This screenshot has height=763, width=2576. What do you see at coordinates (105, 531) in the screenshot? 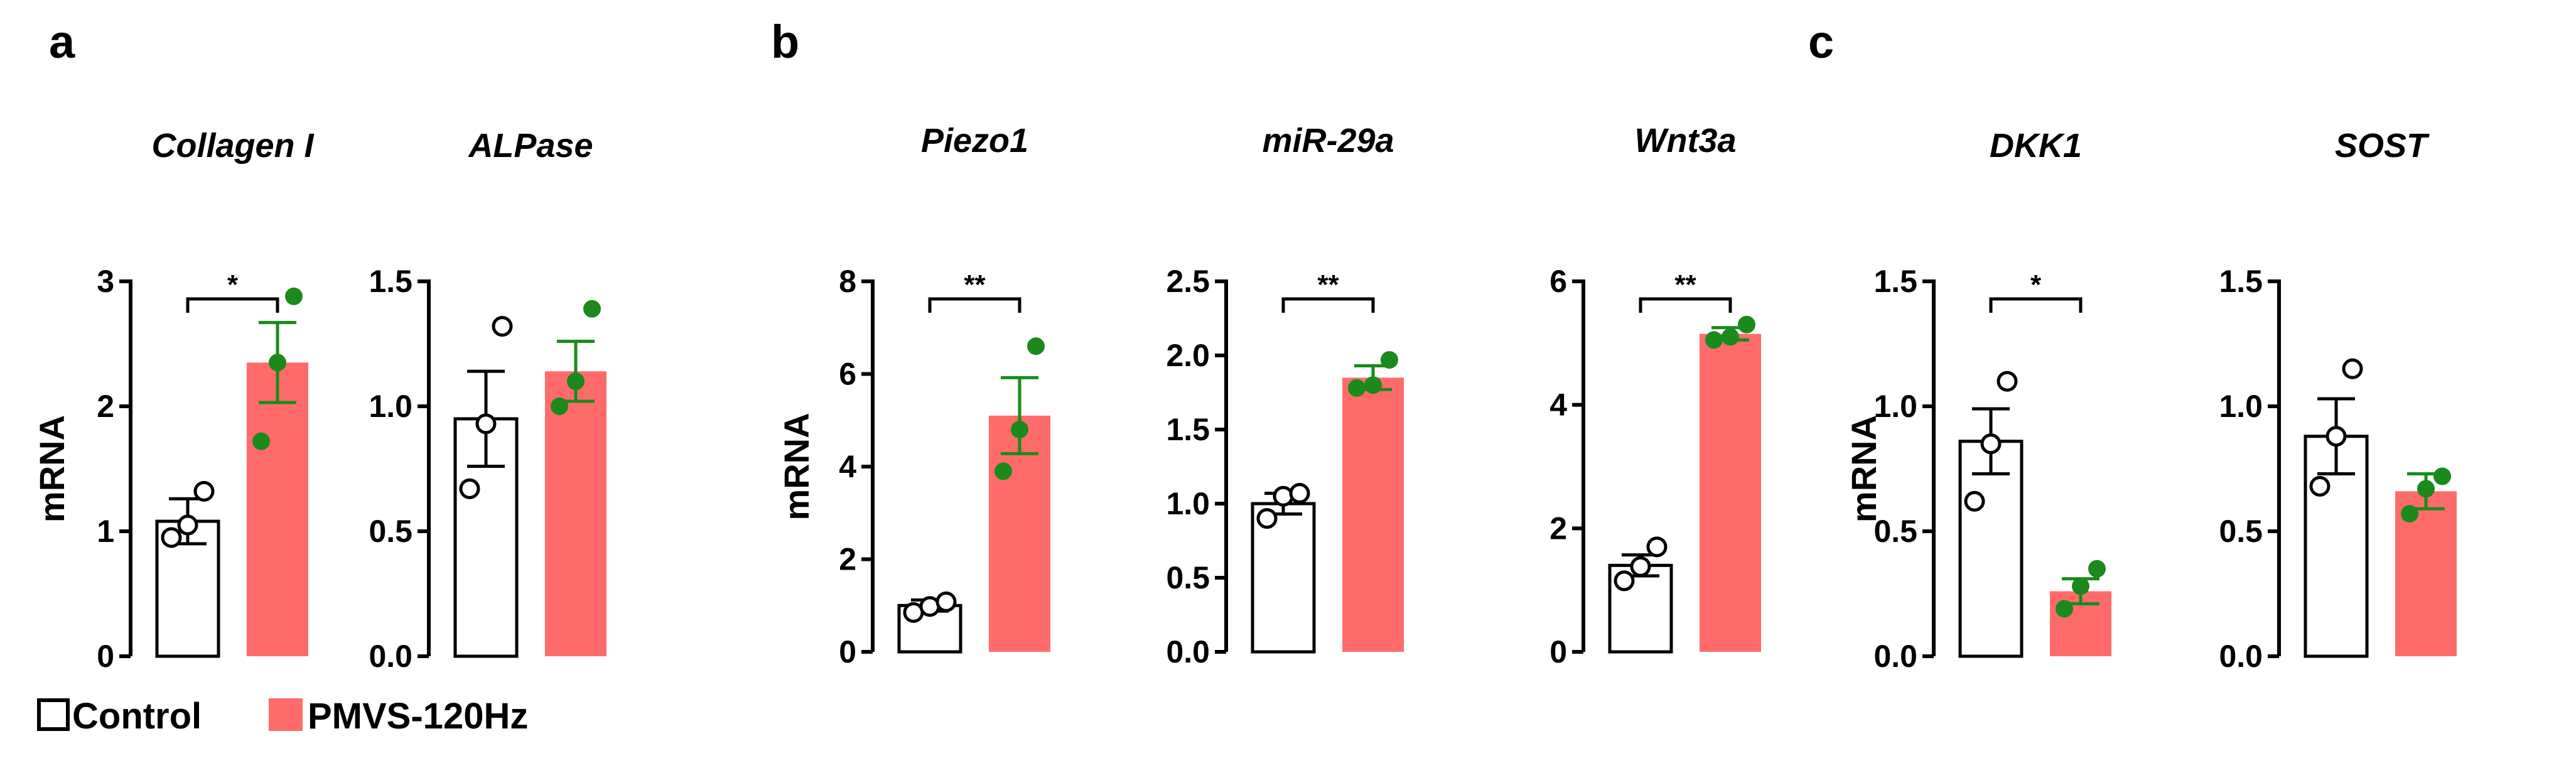
I see `y-tick-label: 1` at bounding box center [105, 531].